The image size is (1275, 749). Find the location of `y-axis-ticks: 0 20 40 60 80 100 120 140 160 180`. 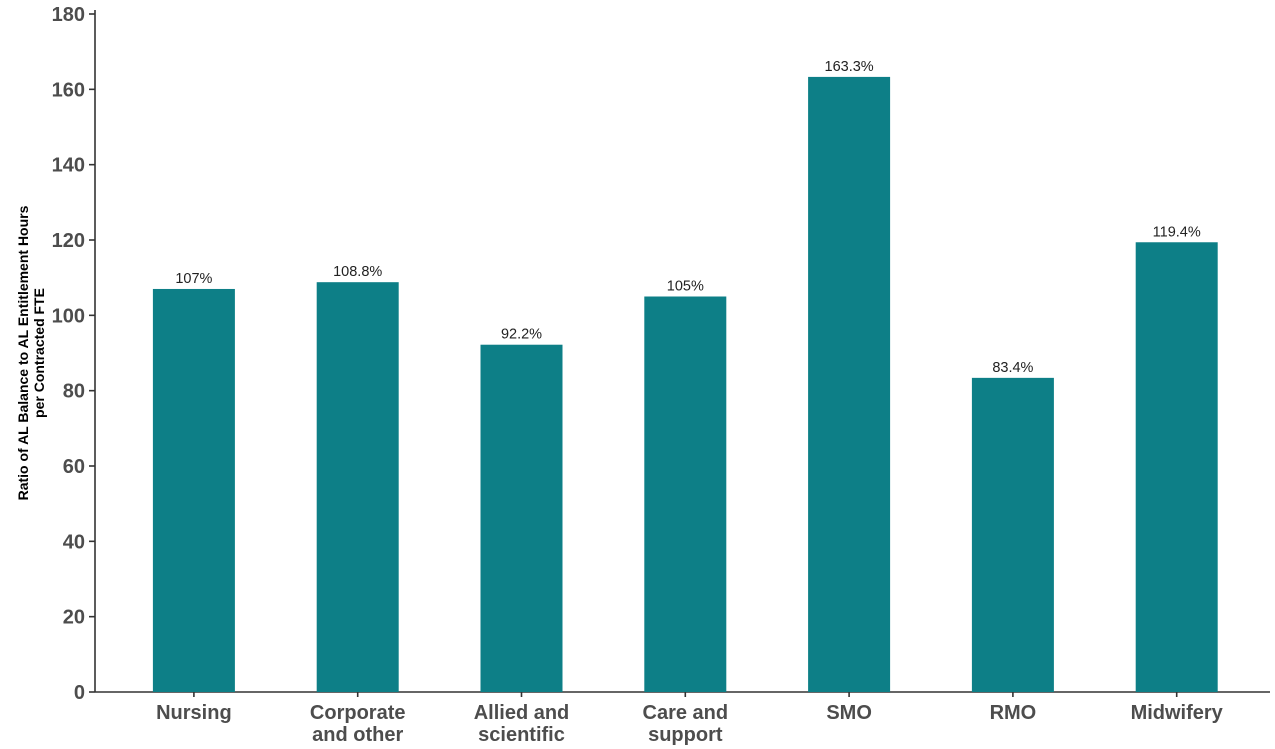

y-axis-ticks: 0 20 40 60 80 100 120 140 160 180 is located at coordinates (73, 354).